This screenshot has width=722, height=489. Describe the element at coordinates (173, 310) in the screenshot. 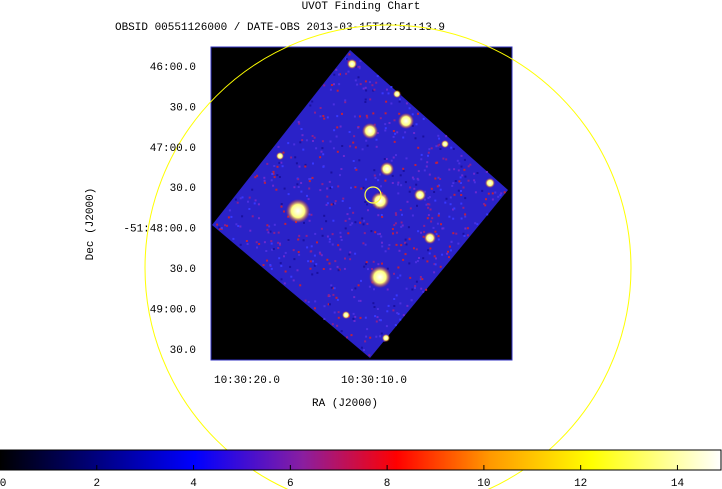

I see `y-tick-label: 49:00.0` at that location.